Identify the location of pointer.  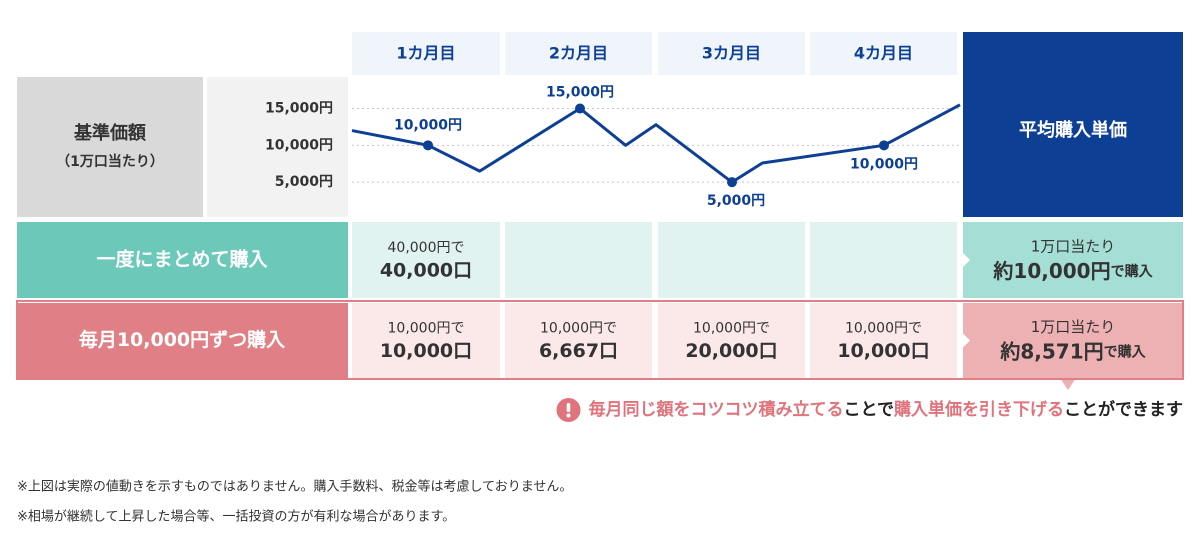
(1068, 384).